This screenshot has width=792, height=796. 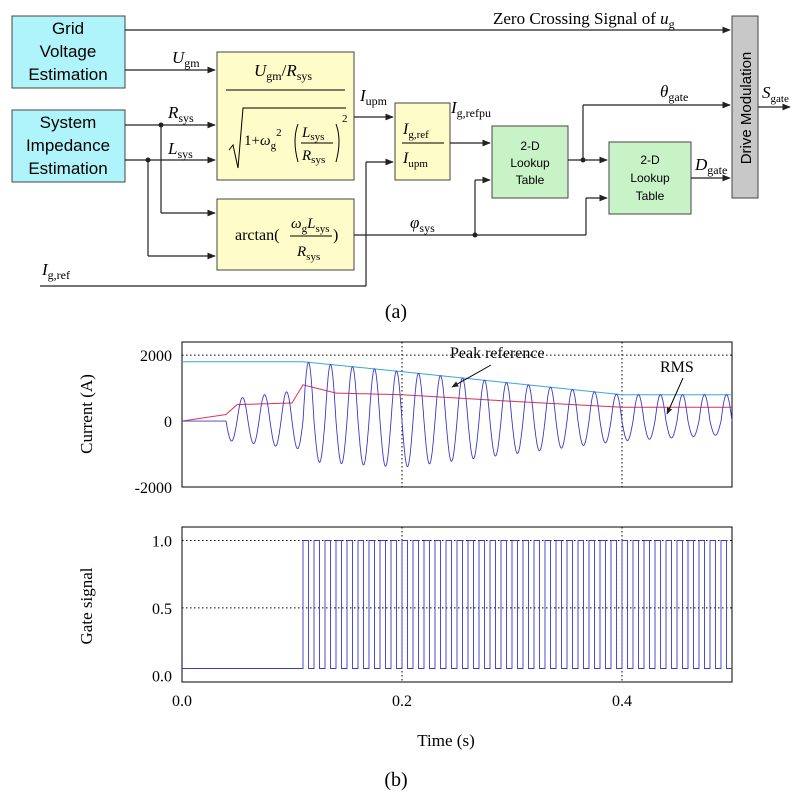 What do you see at coordinates (395, 780) in the screenshot?
I see `caption-b: (b)` at bounding box center [395, 780].